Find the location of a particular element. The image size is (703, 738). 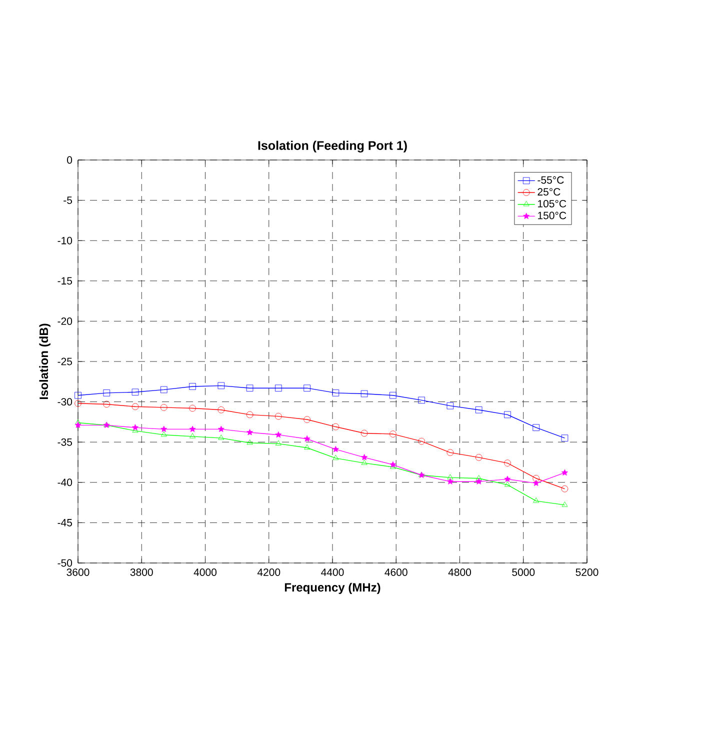

y-tick-label: -40 is located at coordinates (65, 482).